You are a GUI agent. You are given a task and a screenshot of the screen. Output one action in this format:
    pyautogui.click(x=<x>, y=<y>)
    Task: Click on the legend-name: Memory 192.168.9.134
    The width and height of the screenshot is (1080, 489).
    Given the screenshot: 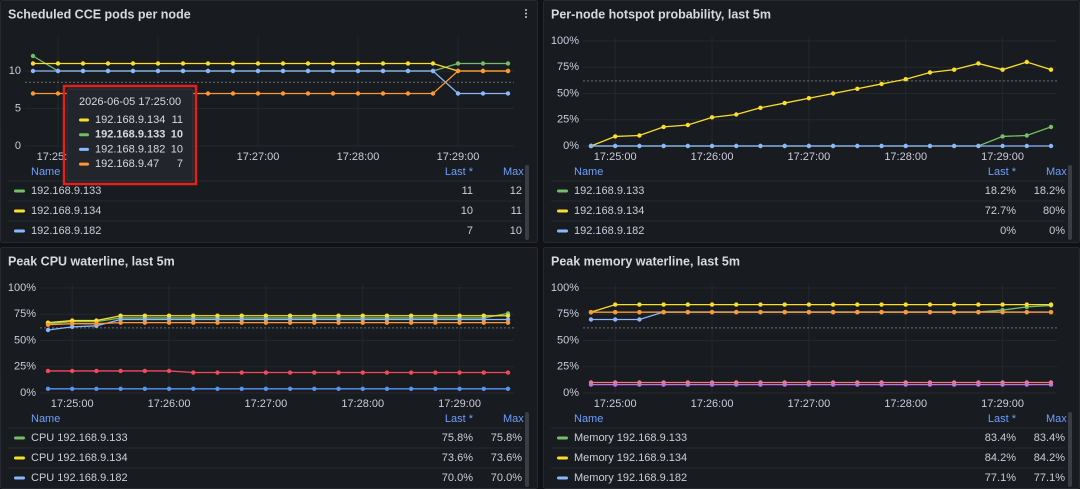 What is the action you would take?
    pyautogui.click(x=630, y=458)
    